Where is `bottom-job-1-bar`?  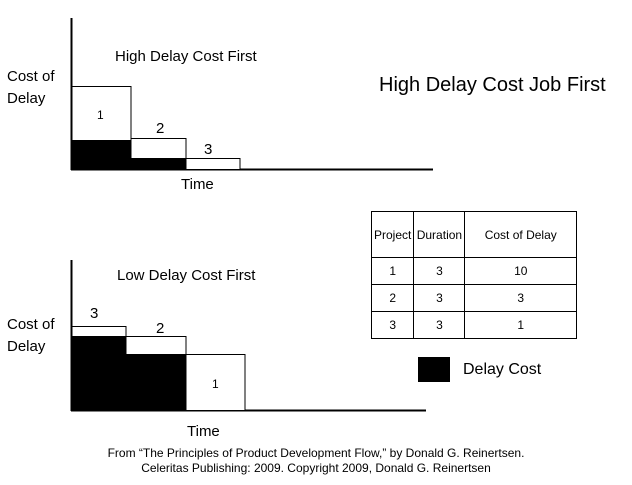
bottom-job-1-bar is located at coordinates (215, 382).